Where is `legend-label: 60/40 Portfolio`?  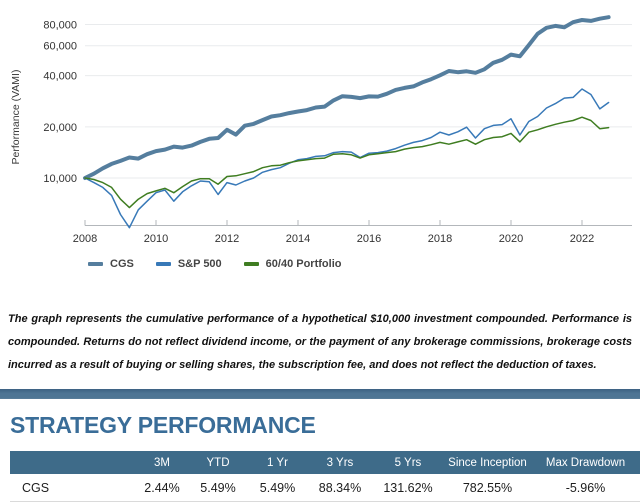 legend-label: 60/40 Portfolio is located at coordinates (303, 264).